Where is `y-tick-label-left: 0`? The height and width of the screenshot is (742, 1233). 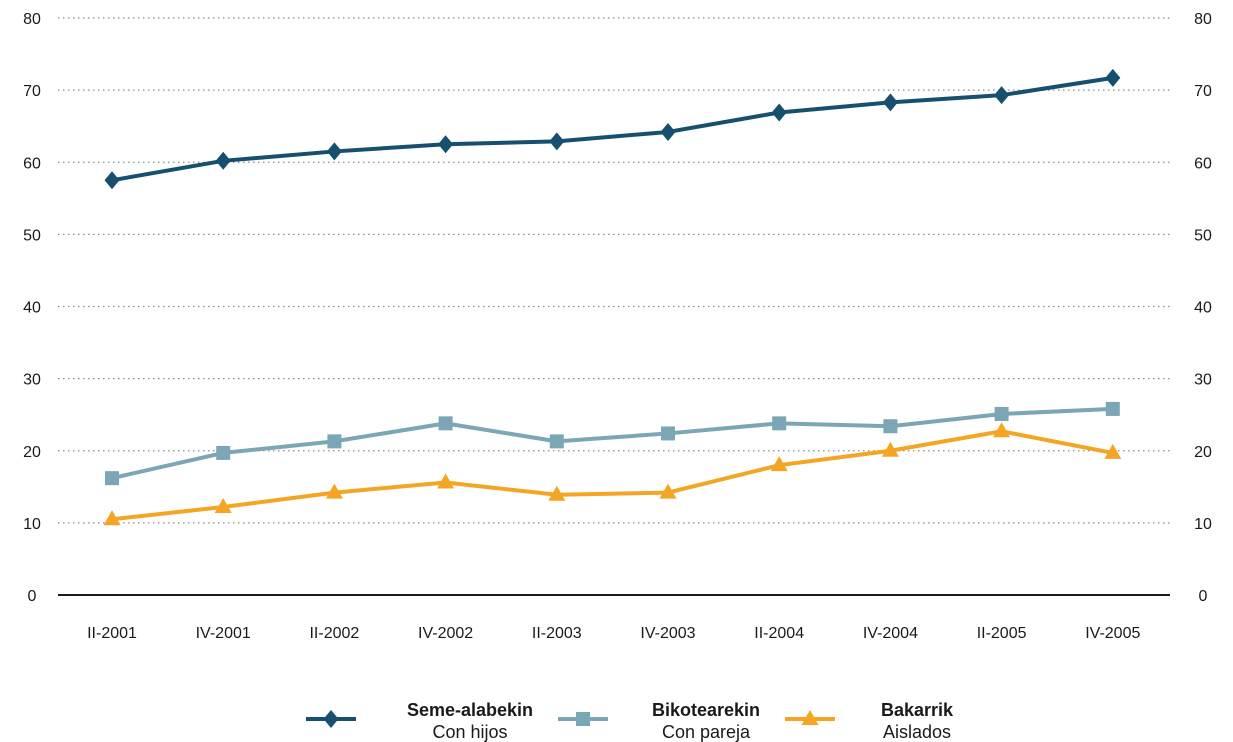
y-tick-label-left: 0 is located at coordinates (32, 596).